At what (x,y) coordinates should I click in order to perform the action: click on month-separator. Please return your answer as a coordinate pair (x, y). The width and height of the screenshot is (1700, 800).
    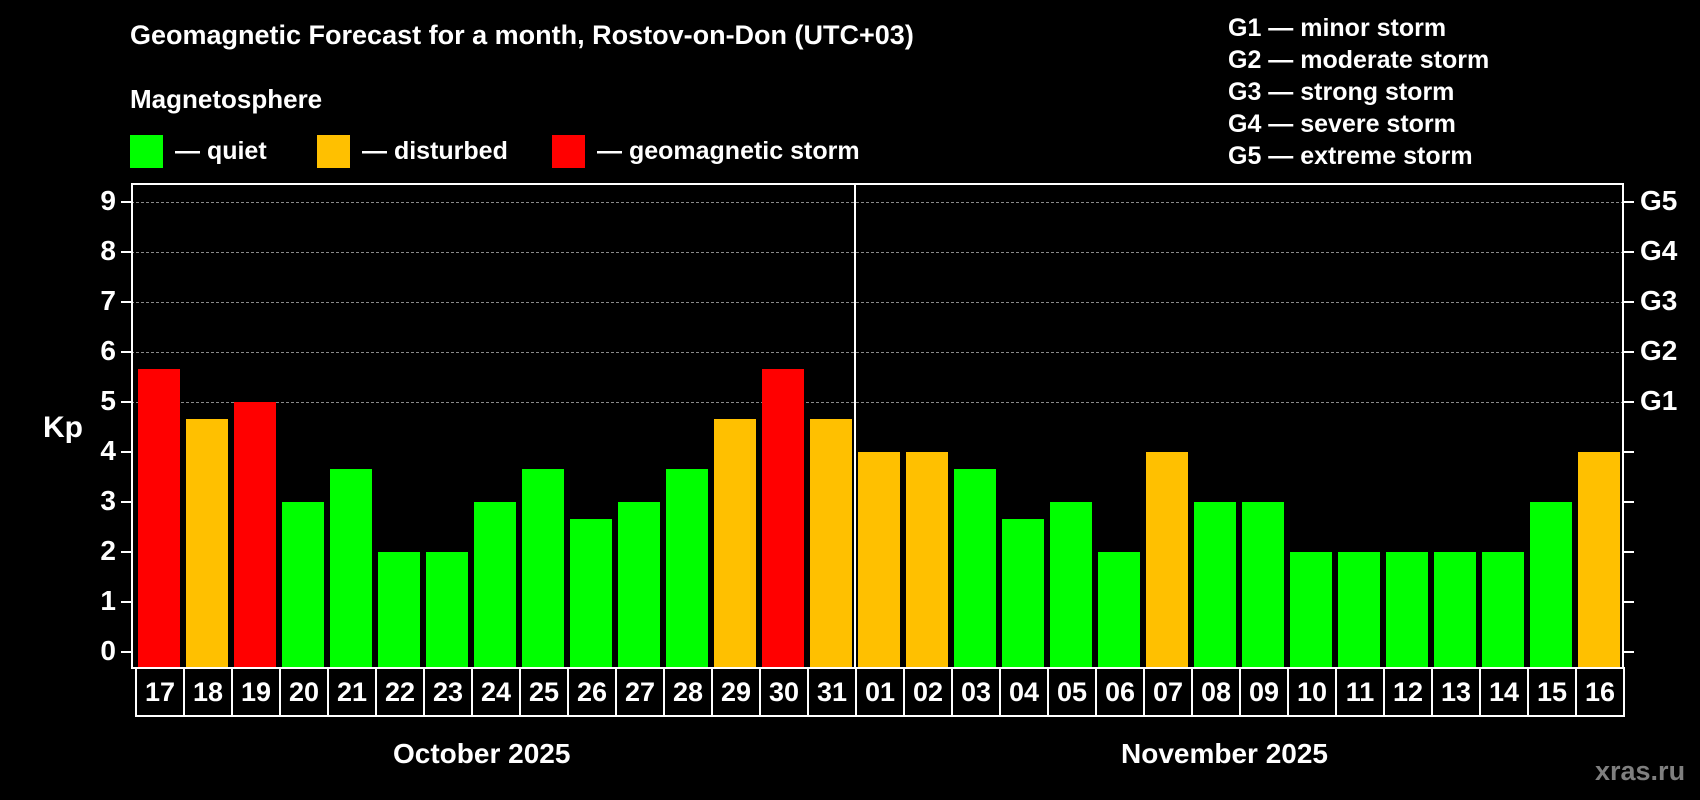
    Looking at the image, I should click on (855, 426).